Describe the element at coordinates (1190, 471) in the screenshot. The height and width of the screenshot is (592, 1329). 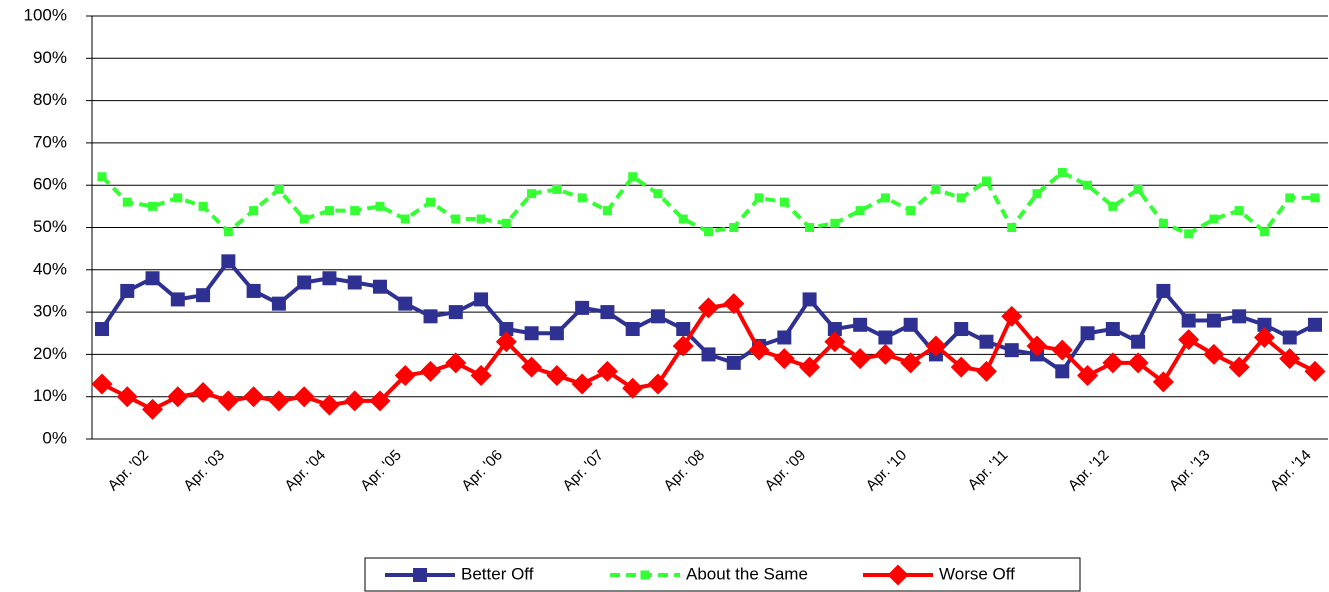
I see `x-tick-label: Apr. '13` at that location.